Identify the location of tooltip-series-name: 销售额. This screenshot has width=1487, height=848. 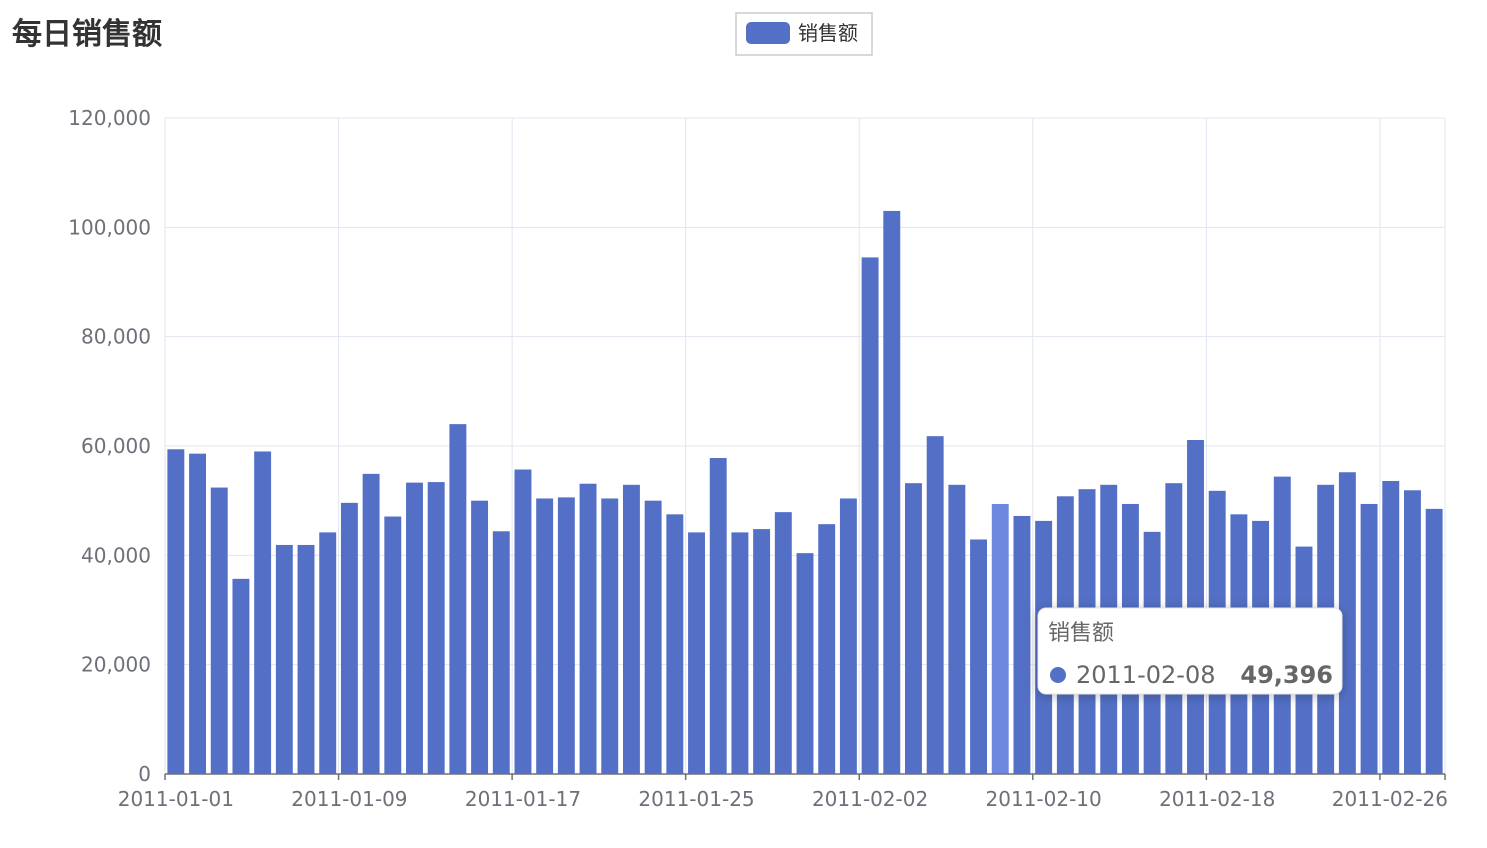
(1081, 633).